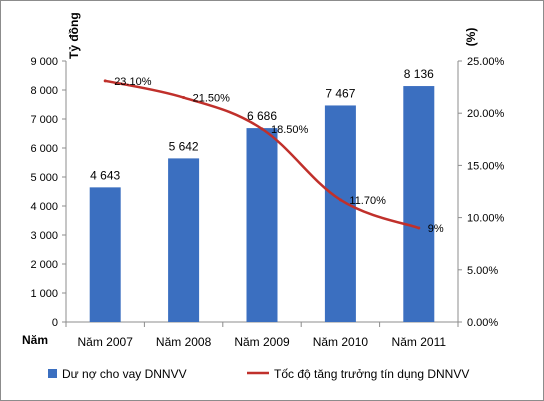 The image size is (544, 401). I want to click on y-left-tick-label: 1 000, so click(44, 294).